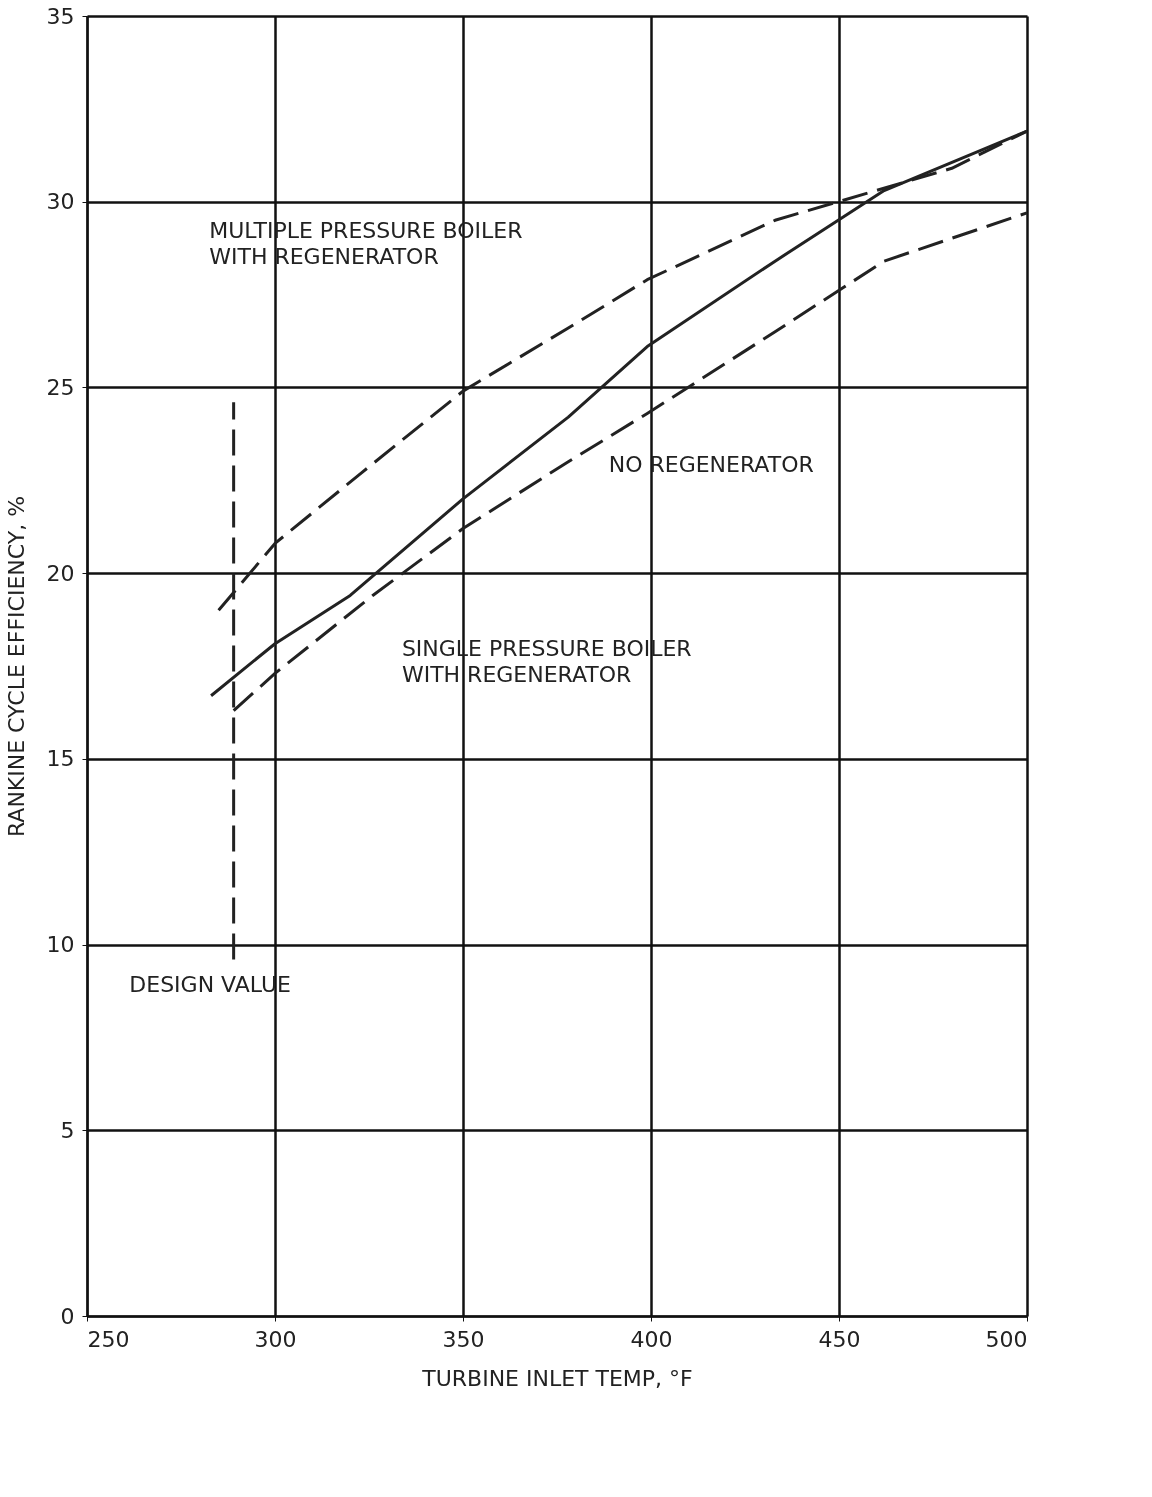  What do you see at coordinates (651, 1339) in the screenshot?
I see `x-tick-label: 400` at bounding box center [651, 1339].